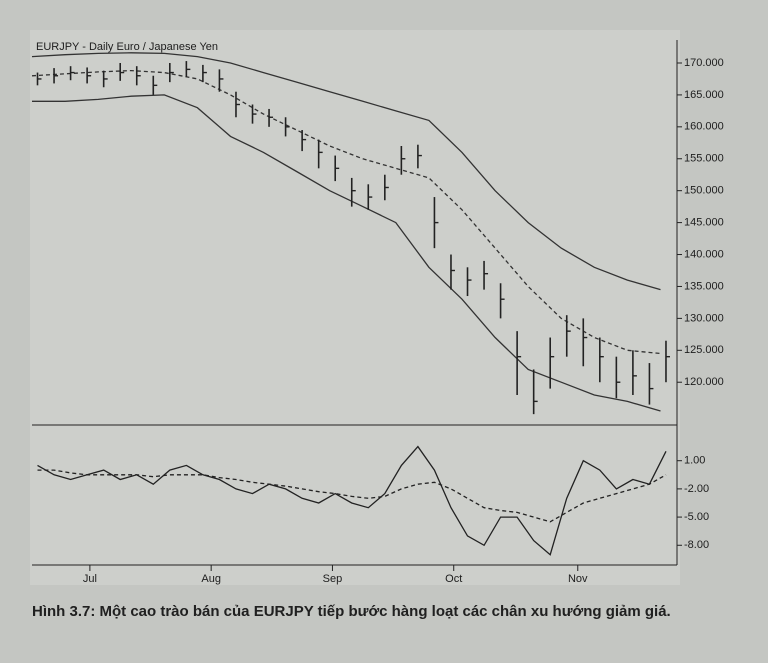 Image resolution: width=768 pixels, height=663 pixels. I want to click on y-tick-label: 160.000, so click(704, 127).